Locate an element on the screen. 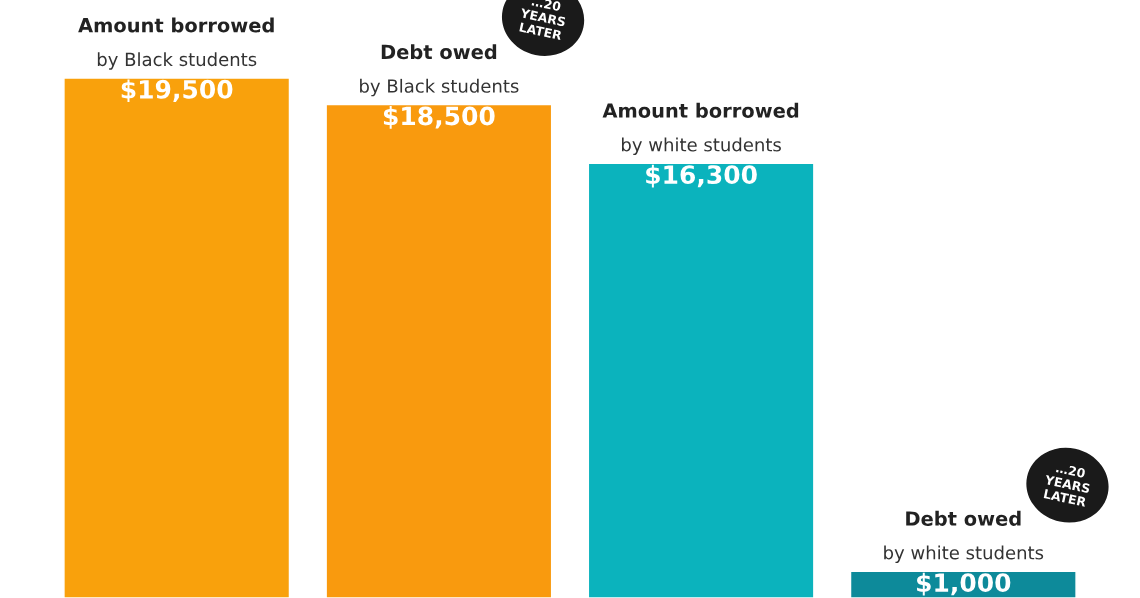 The width and height of the screenshot is (1140, 598). annotation: …20 YEARS LATER is located at coordinates (1067, 484).